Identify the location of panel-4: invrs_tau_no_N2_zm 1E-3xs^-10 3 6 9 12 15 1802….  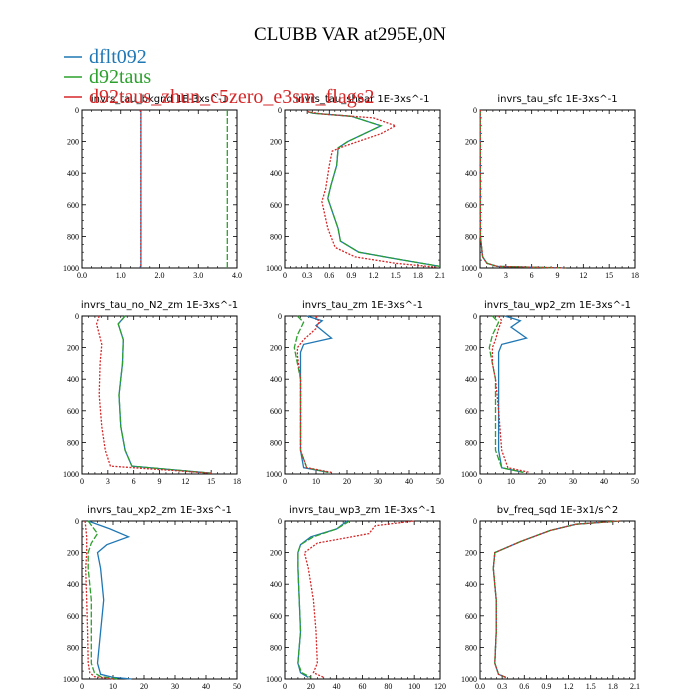
(152, 393).